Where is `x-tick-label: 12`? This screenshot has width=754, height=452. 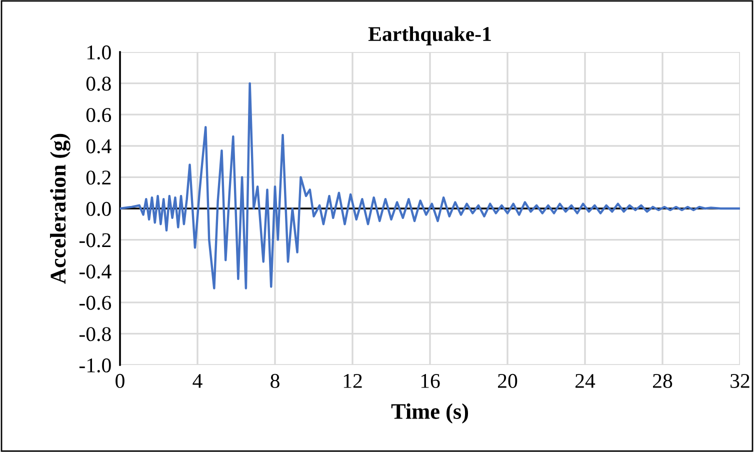 x-tick-label: 12 is located at coordinates (353, 381).